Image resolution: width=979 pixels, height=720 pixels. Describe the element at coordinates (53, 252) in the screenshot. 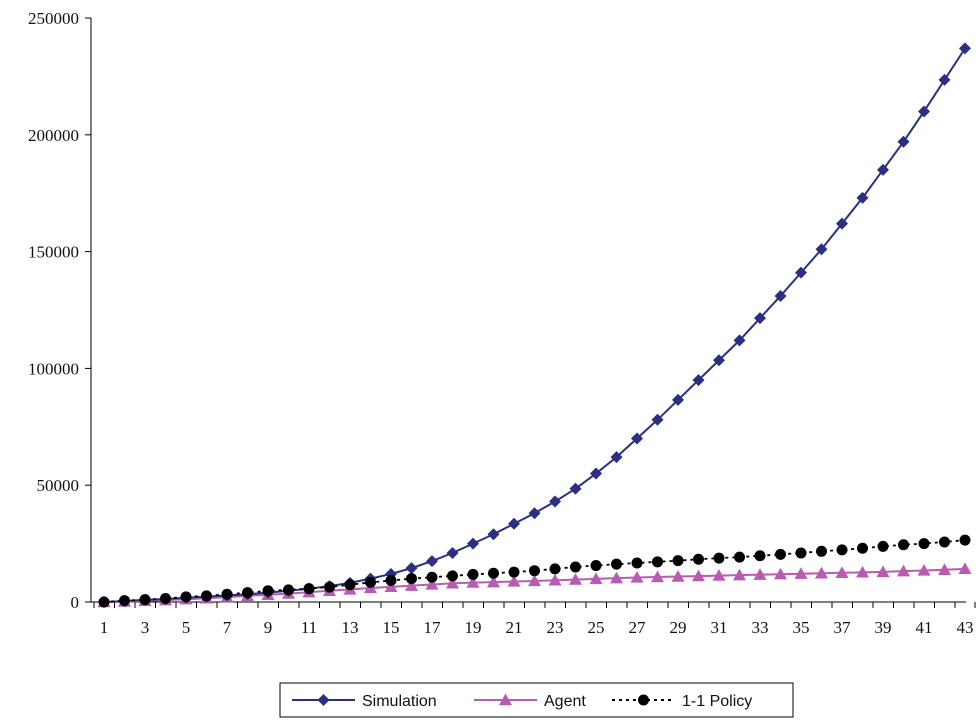

I see `y-tick-label: 150000` at that location.